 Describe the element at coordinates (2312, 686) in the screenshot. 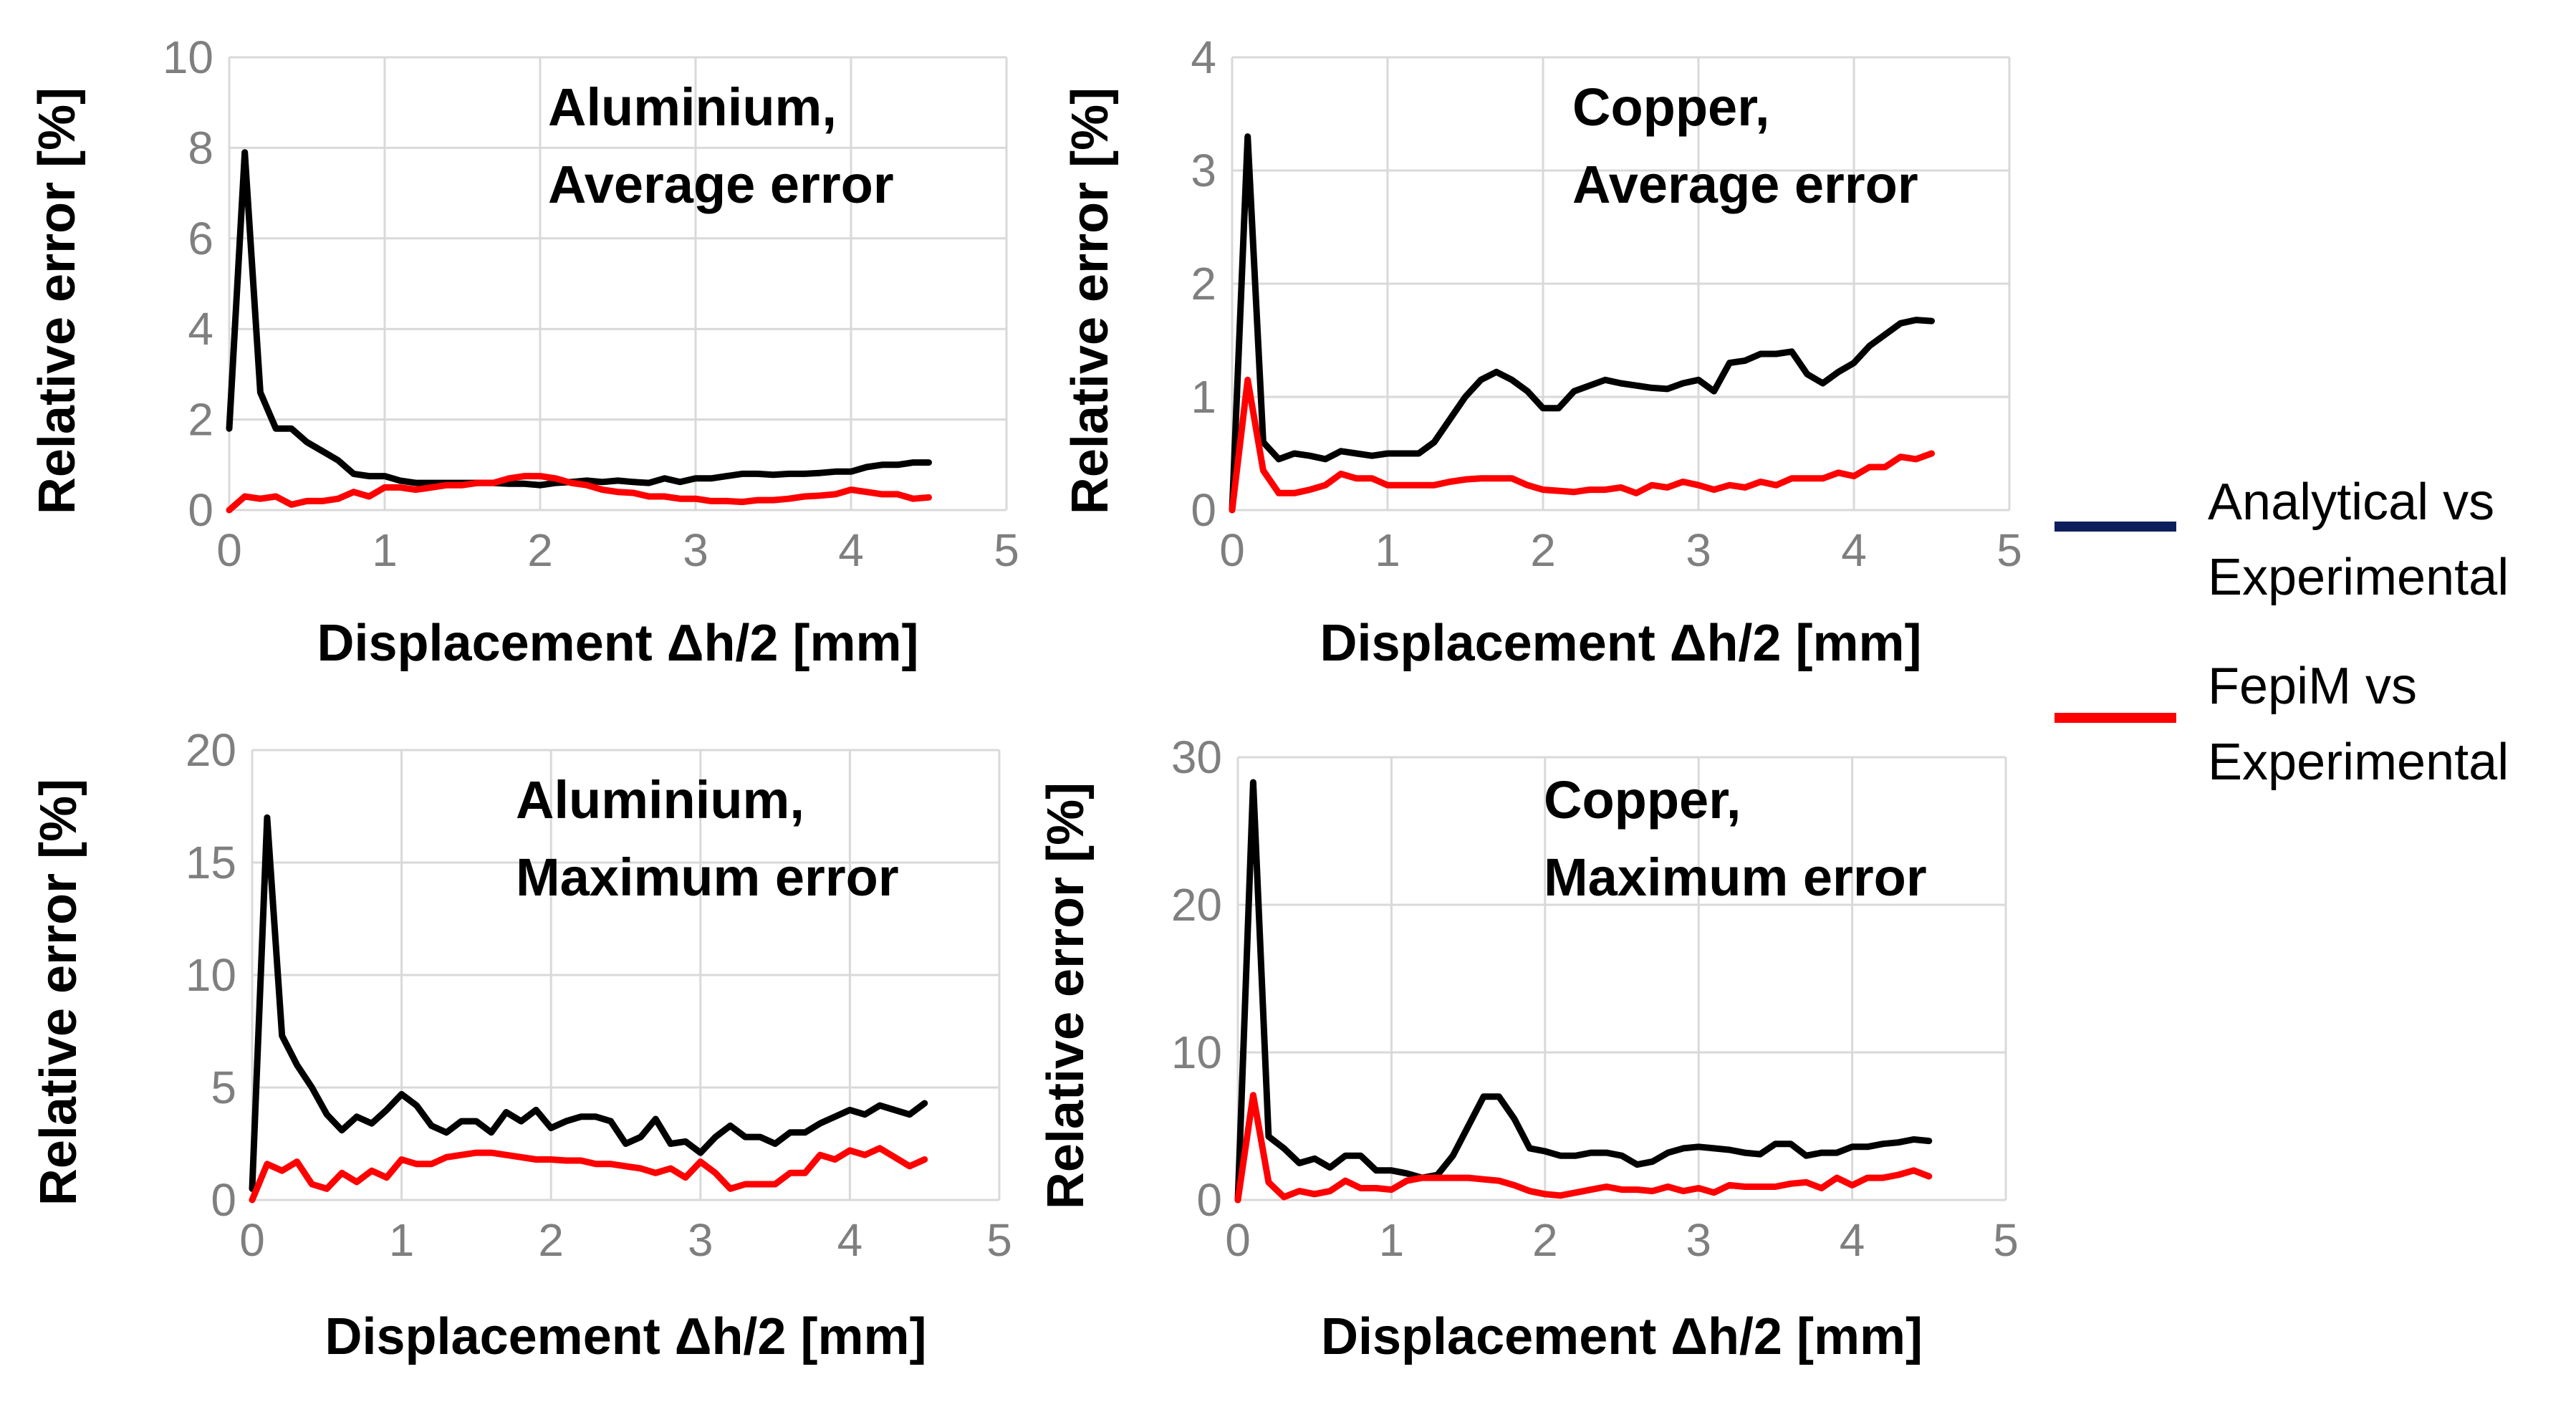

I see `legend-label: FepiM vs` at that location.